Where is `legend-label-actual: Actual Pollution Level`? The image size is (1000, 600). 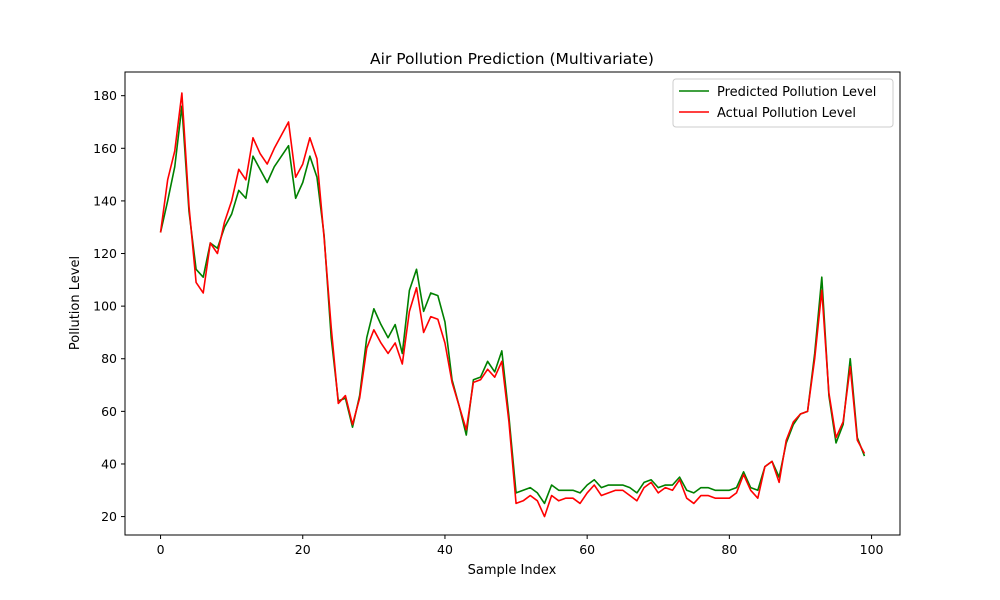 legend-label-actual: Actual Pollution Level is located at coordinates (786, 113).